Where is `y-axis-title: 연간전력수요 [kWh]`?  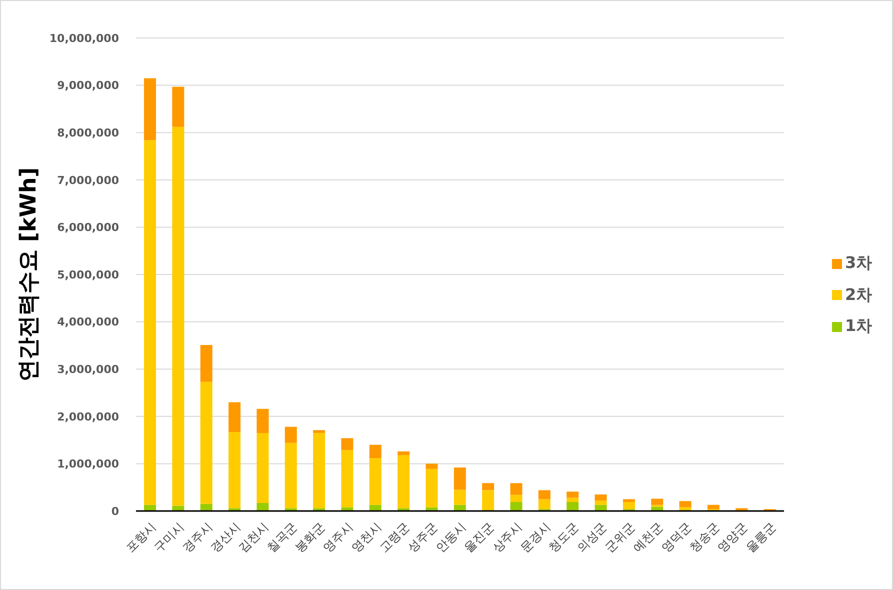
y-axis-title: 연간전력수요 [kWh] is located at coordinates (29, 274).